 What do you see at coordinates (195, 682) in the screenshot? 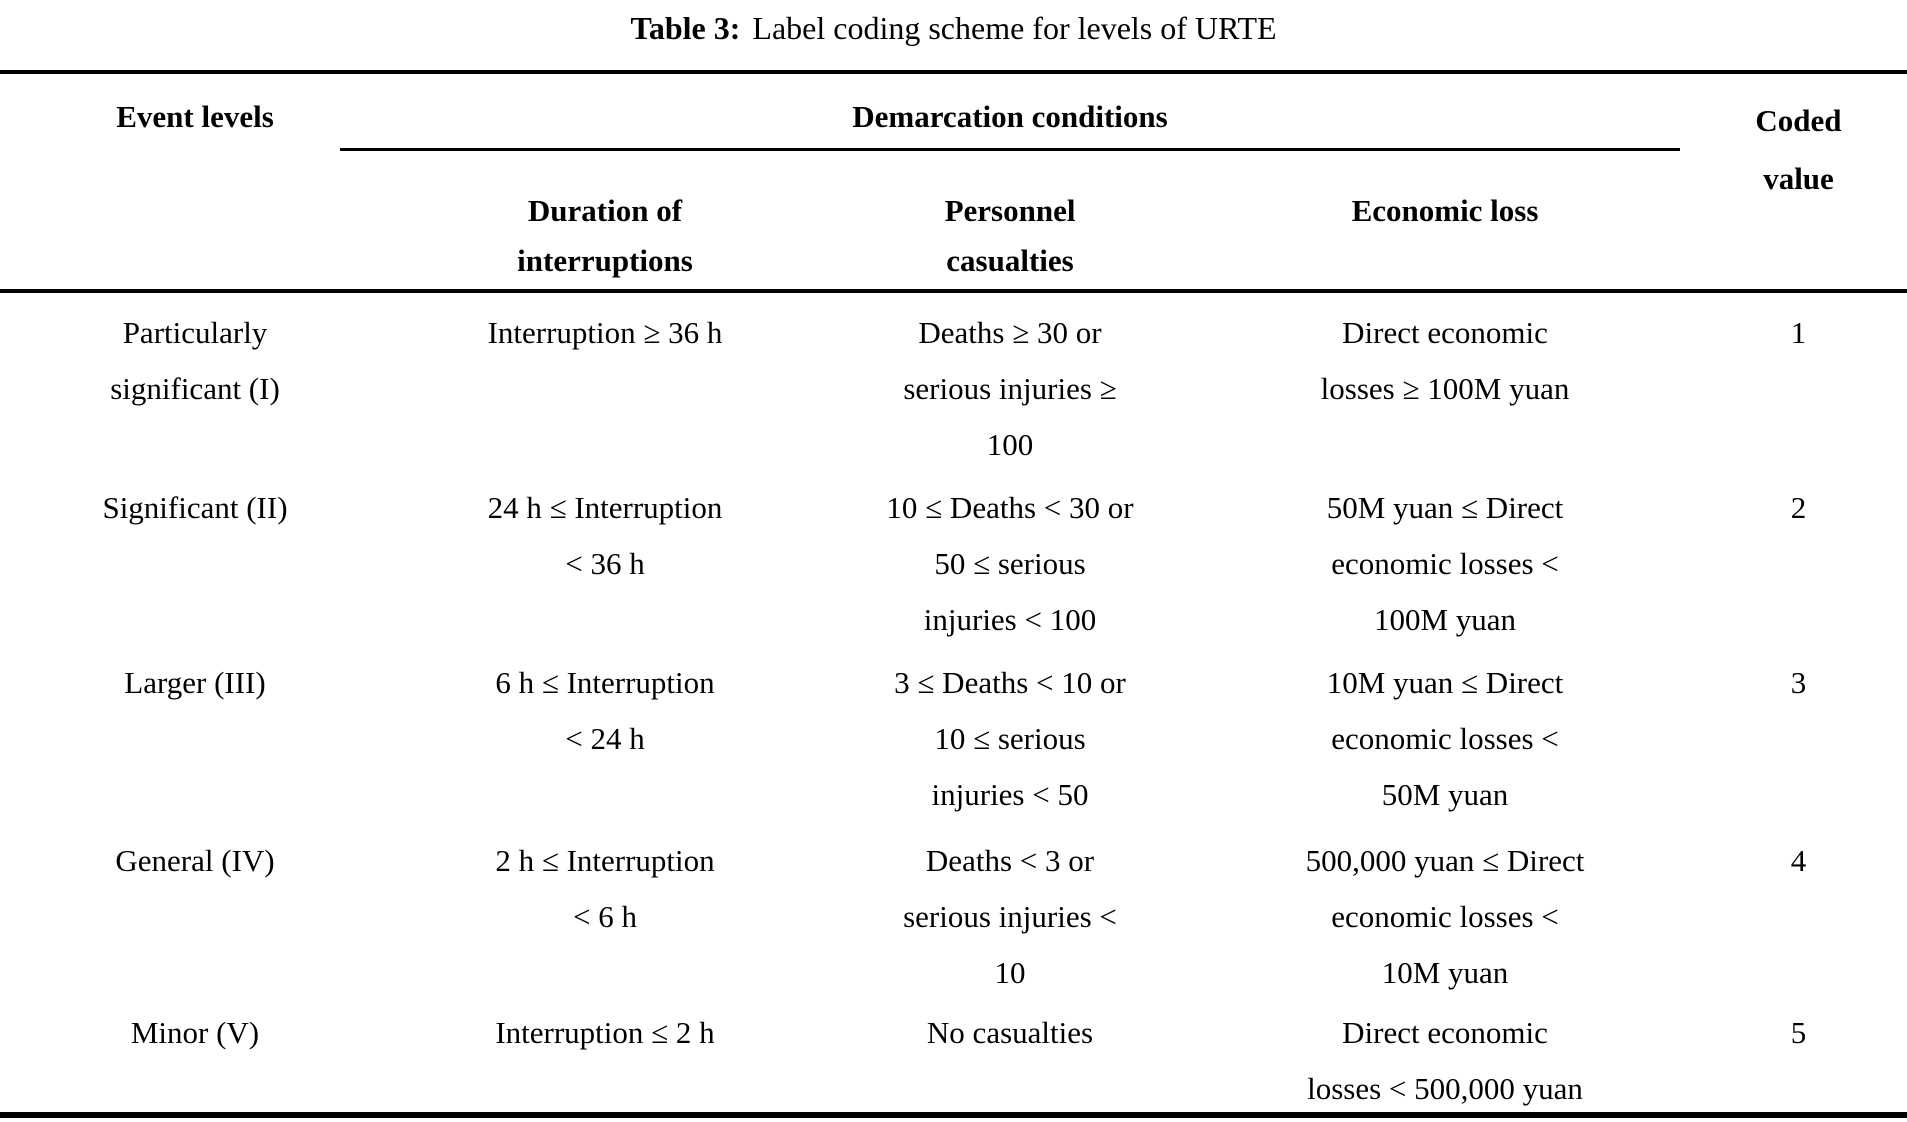
I see `cell-event-level: Larger (III)` at bounding box center [195, 682].